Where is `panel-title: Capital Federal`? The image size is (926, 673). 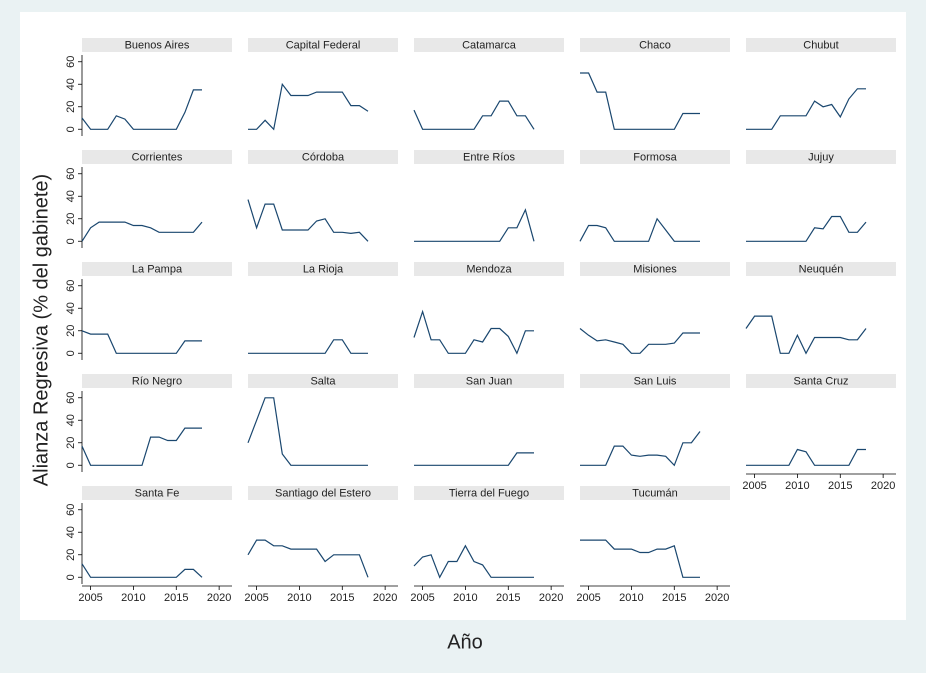 panel-title: Capital Federal is located at coordinates (323, 45).